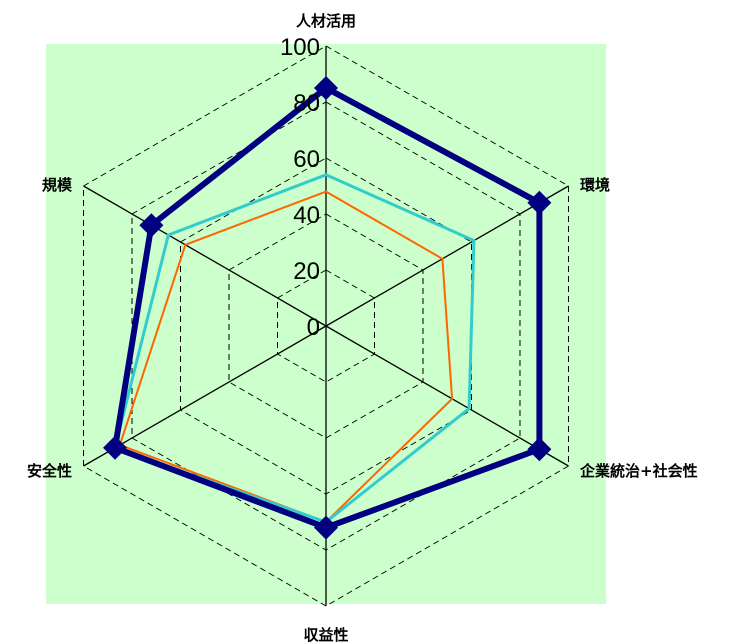 This screenshot has width=744, height=644. I want to click on axis-label-2: 企業統治+社会性, so click(638, 471).